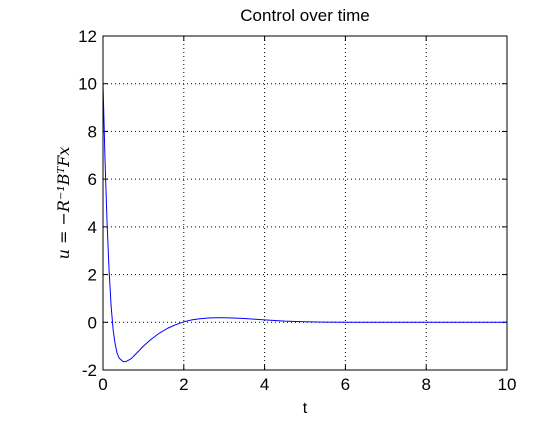  Describe the element at coordinates (307, 384) in the screenshot. I see `x-tick-labels: 0 2 4 6 8 10` at that location.